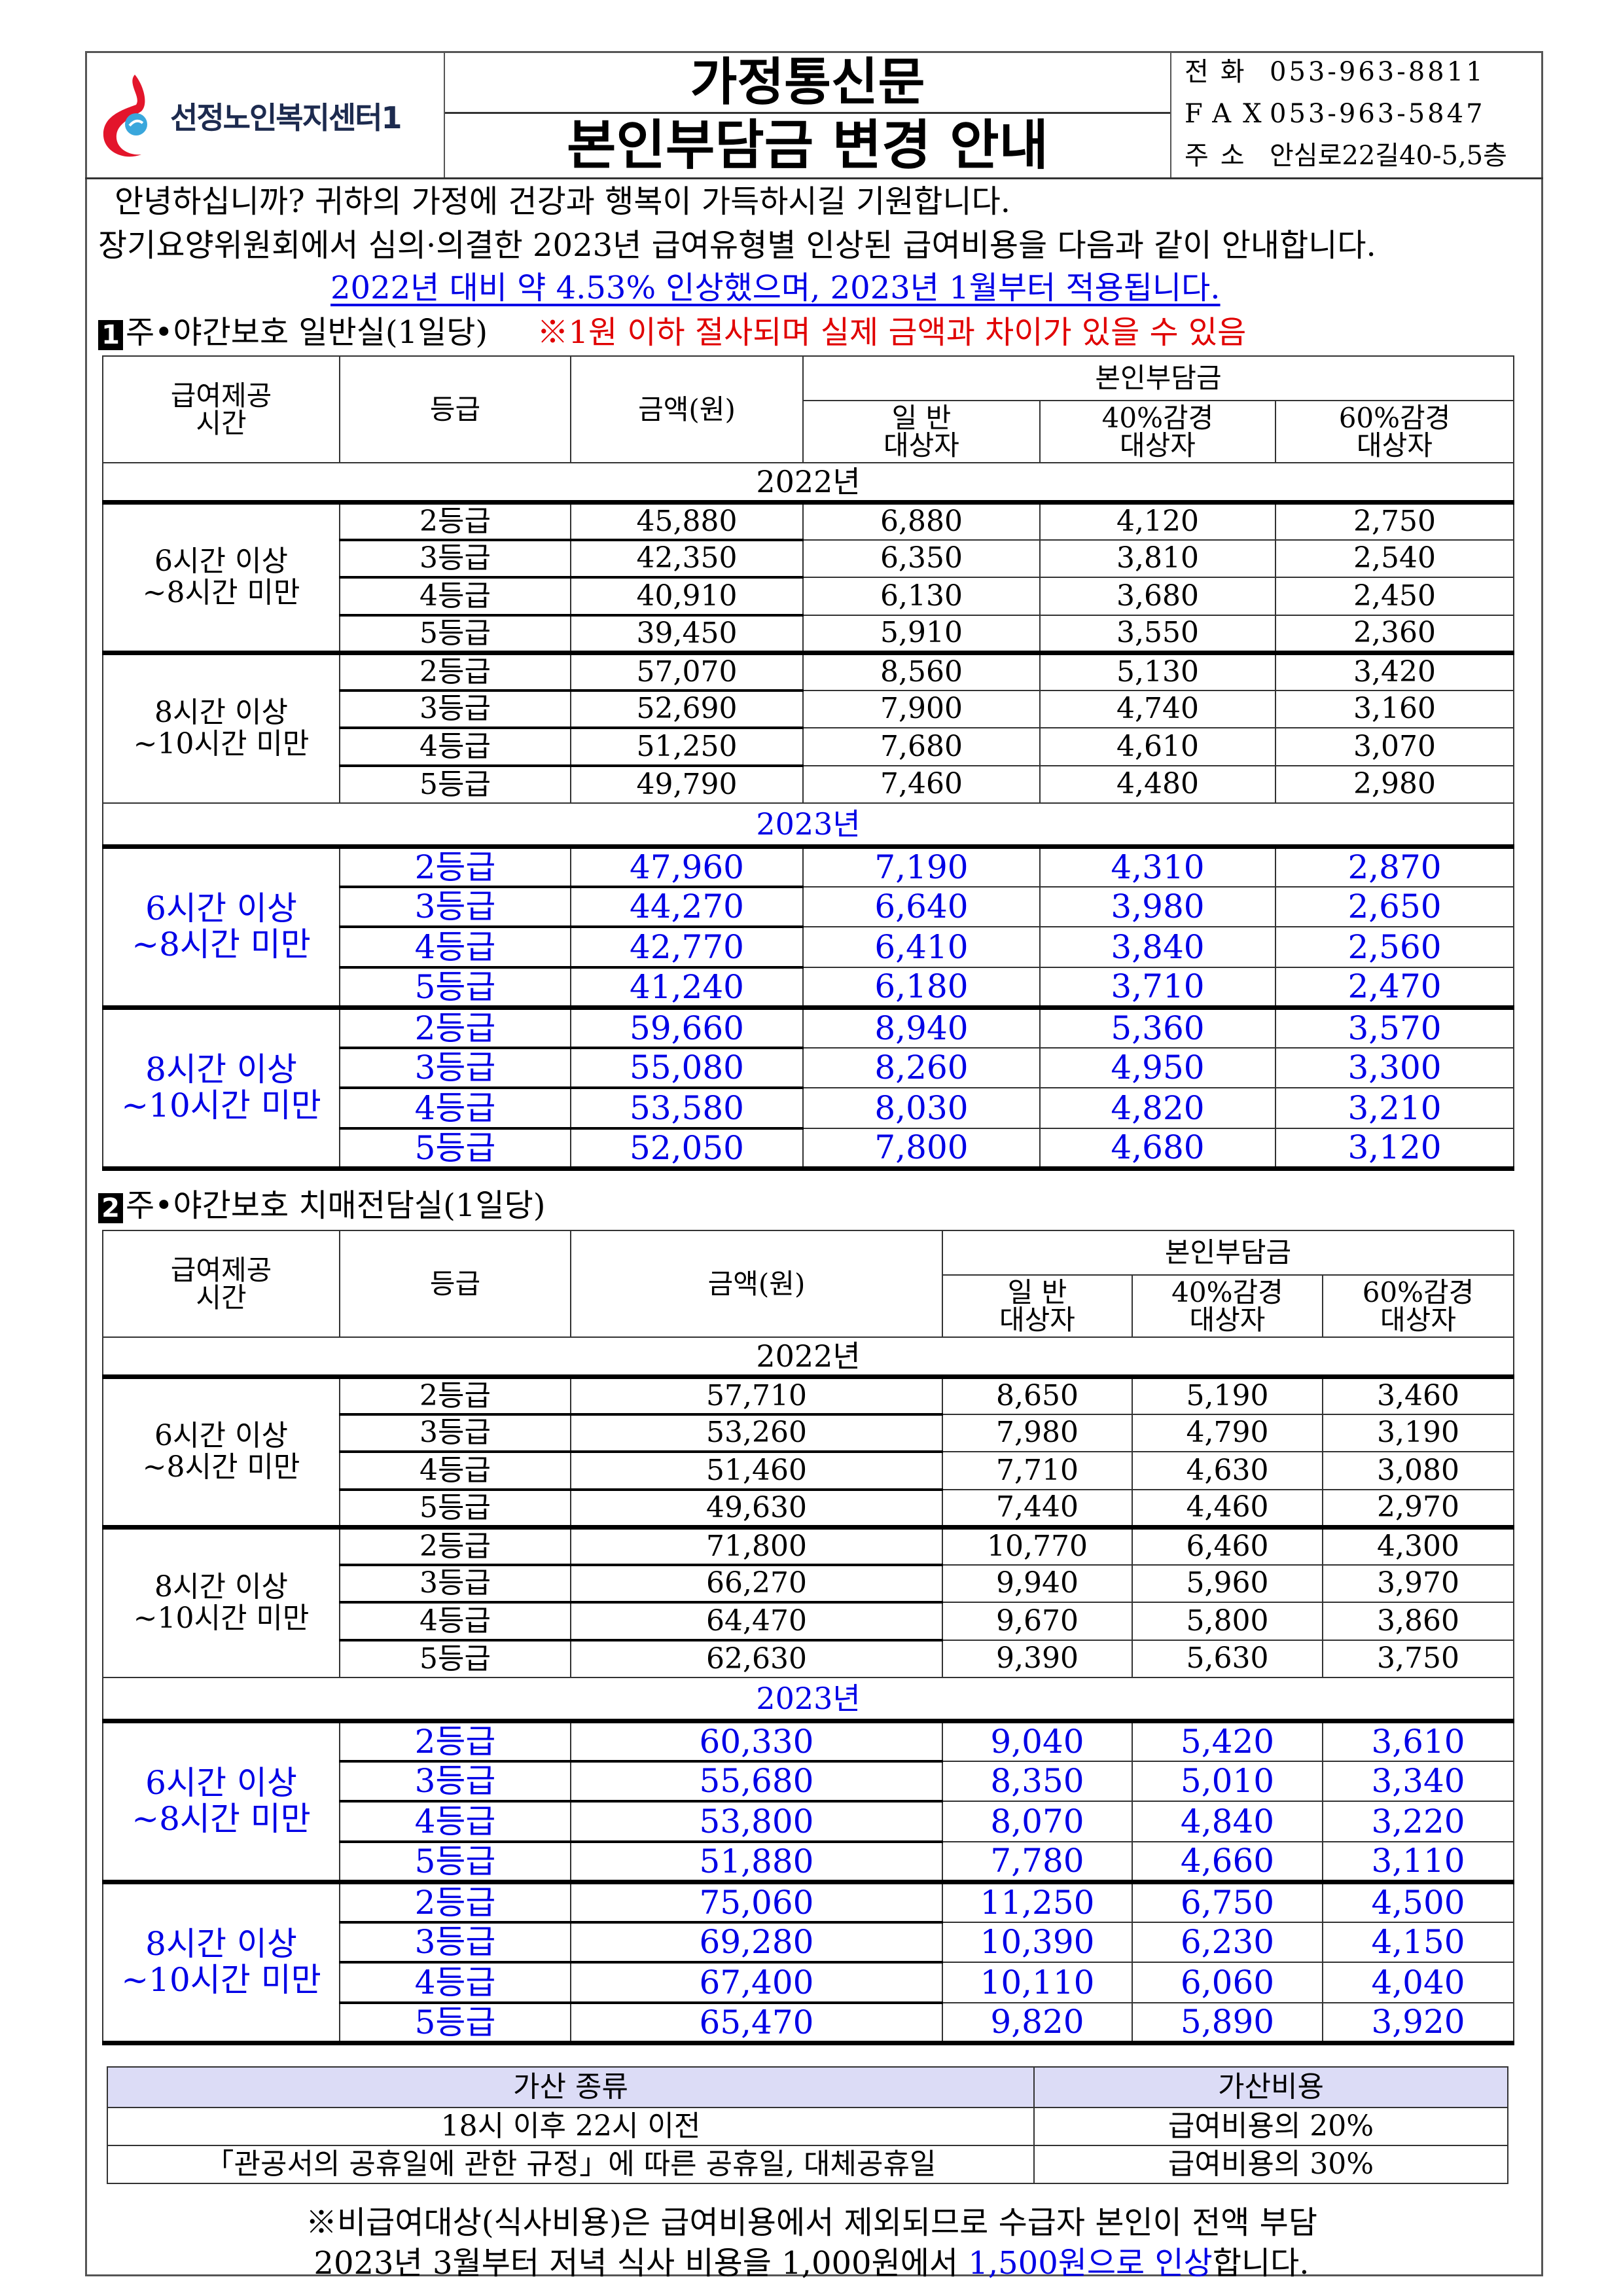  Describe the element at coordinates (1157, 558) in the screenshot. I see `reduced40-copay-cell: 3,810` at that location.